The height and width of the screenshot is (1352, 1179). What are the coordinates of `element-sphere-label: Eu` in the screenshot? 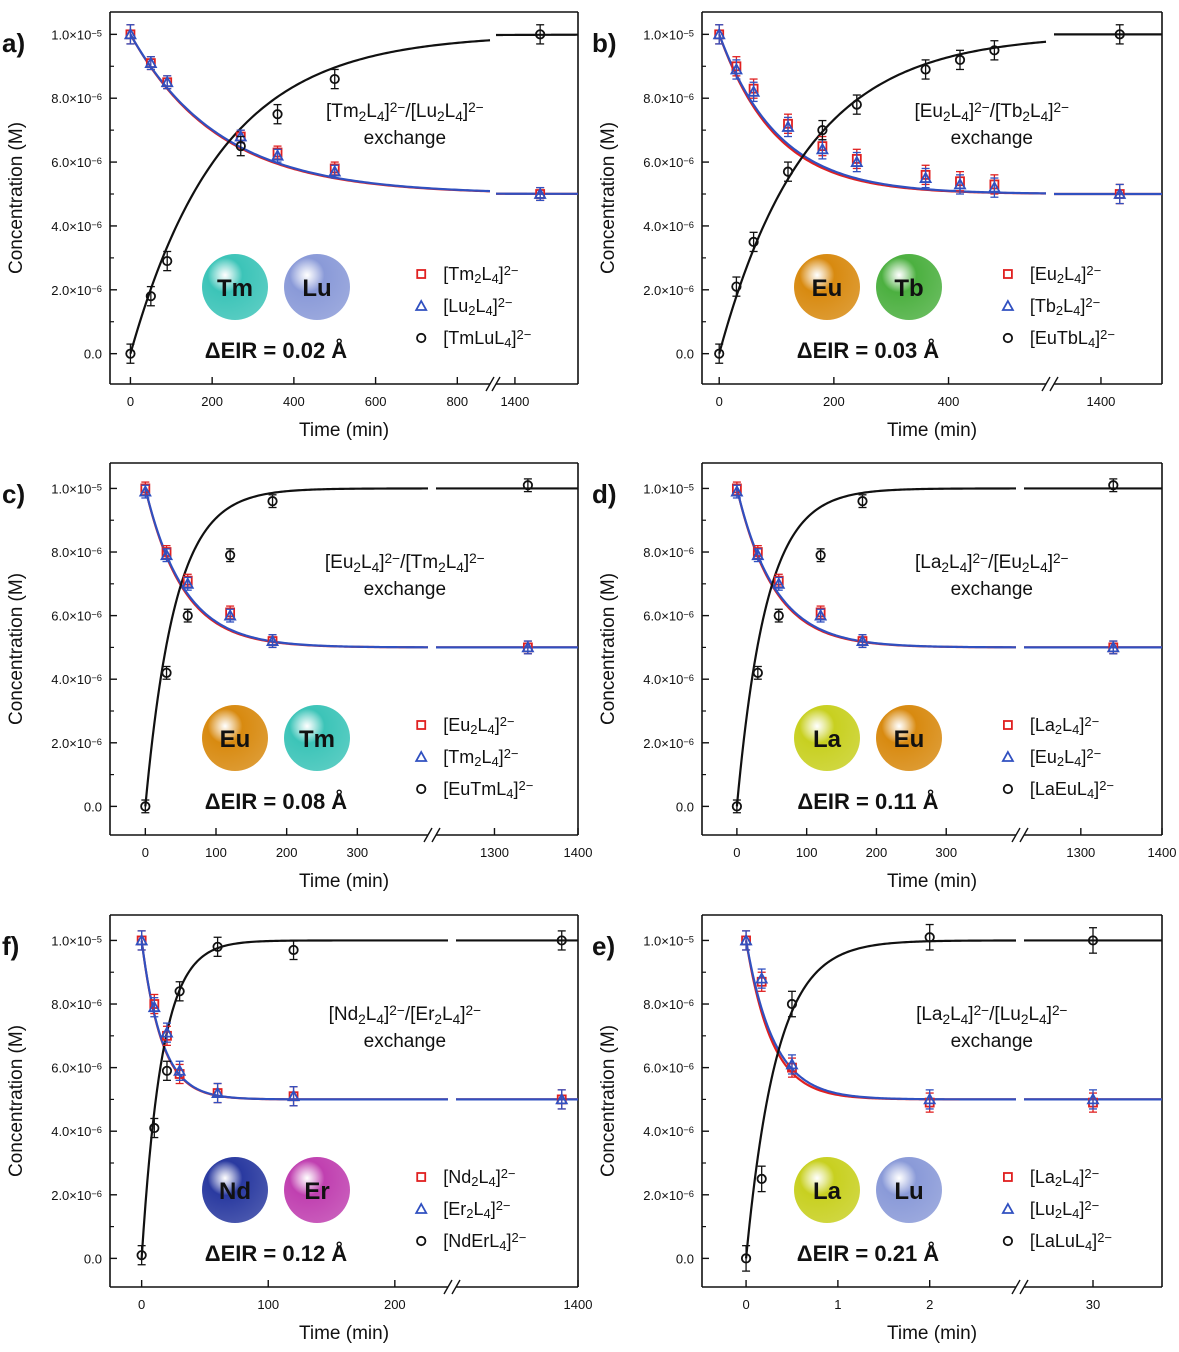 It's located at (235, 739).